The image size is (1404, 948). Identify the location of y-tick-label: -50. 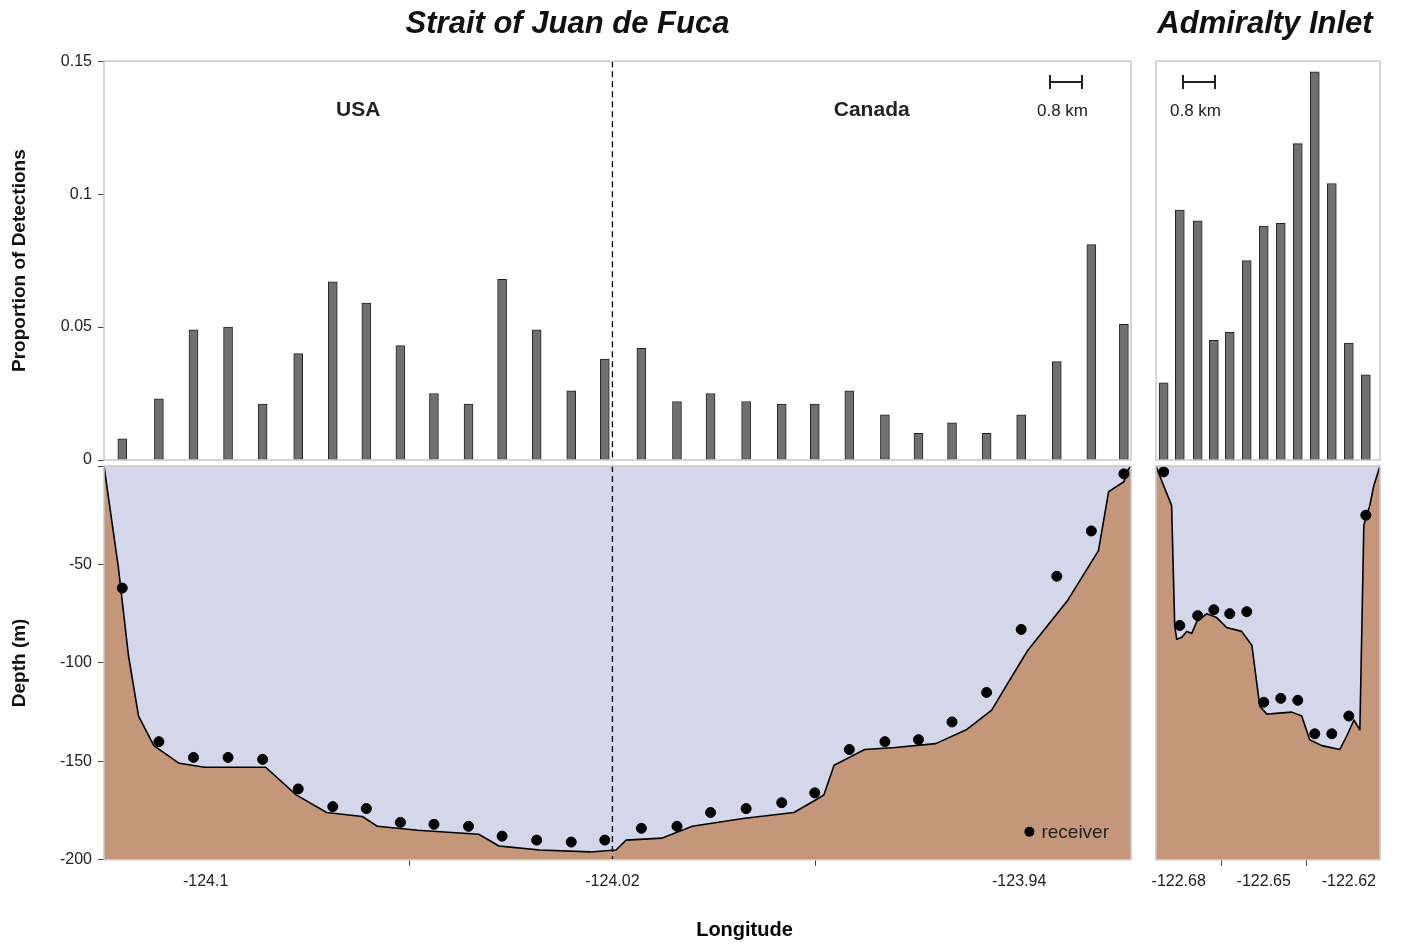
(80, 563).